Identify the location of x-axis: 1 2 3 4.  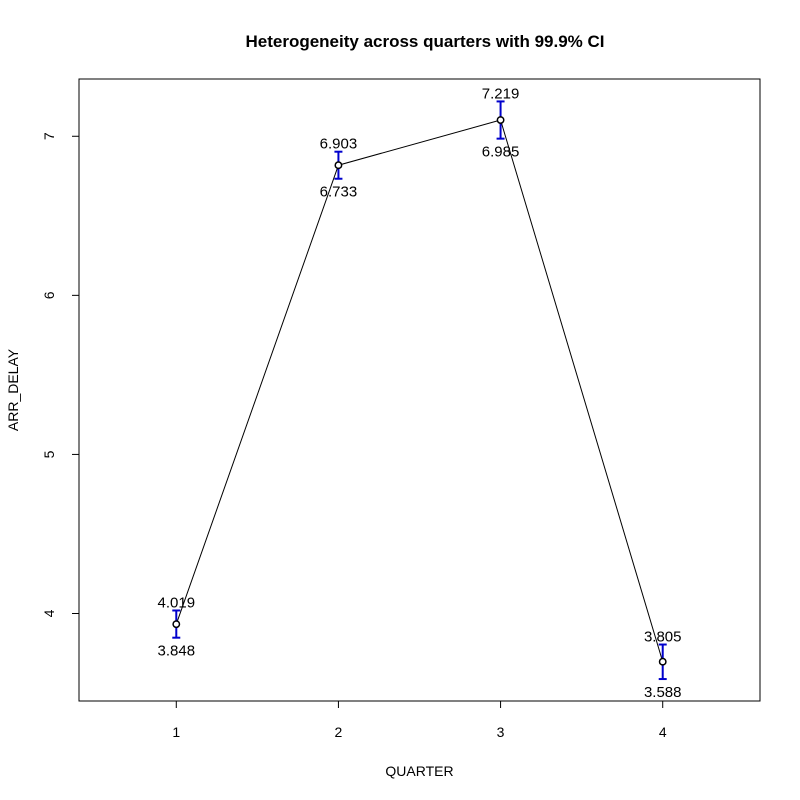
(419, 720).